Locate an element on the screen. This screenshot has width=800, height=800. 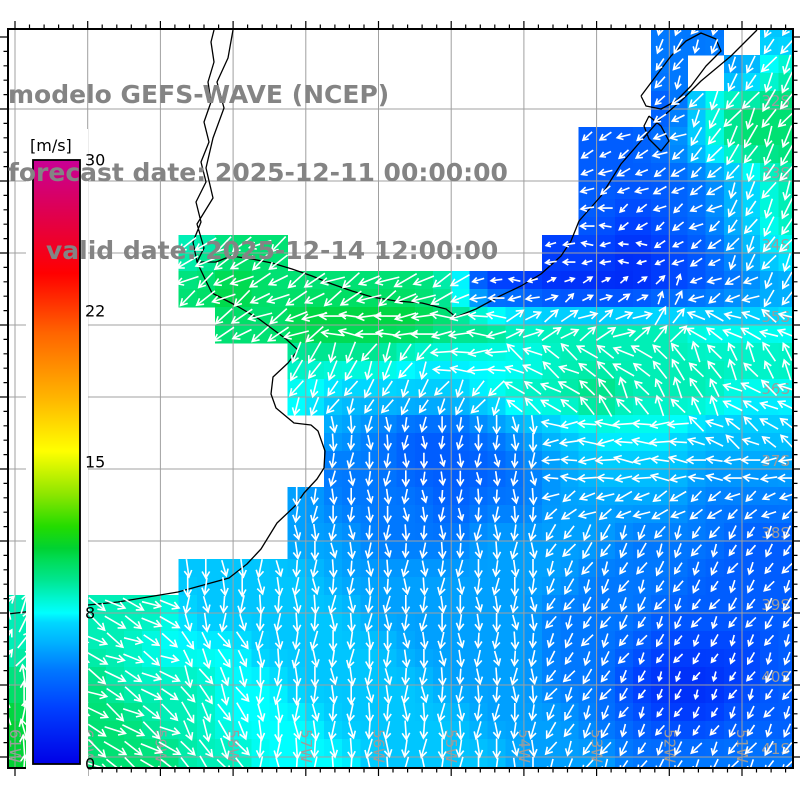
forecast-date: forecast date: 2025-12-11 00:00:00 is located at coordinates (258, 172).